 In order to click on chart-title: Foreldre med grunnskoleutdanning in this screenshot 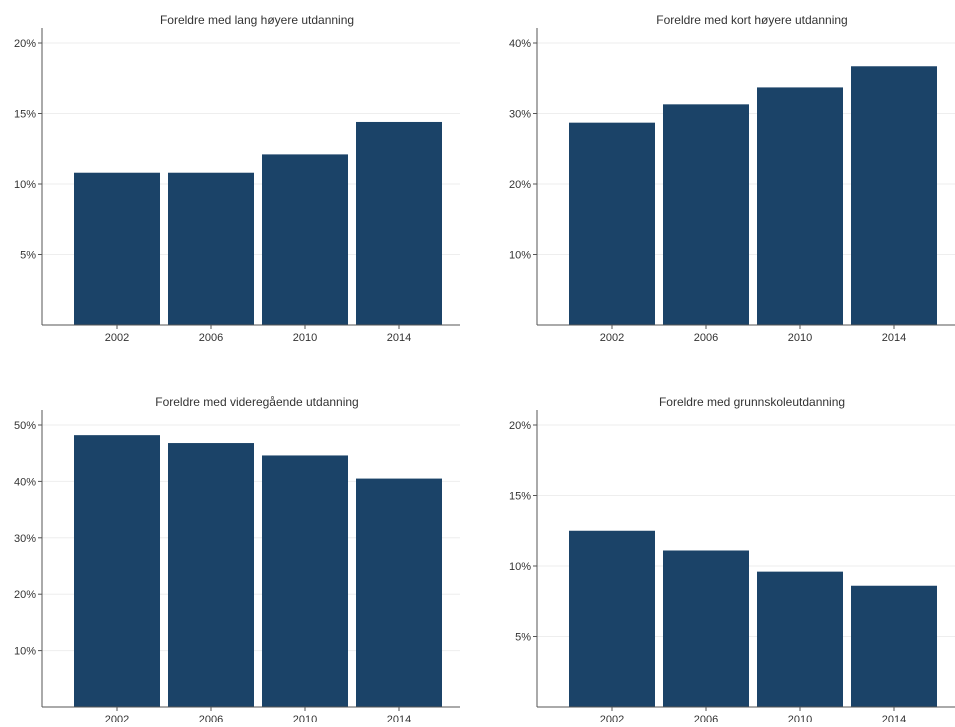, I will do `click(752, 402)`.